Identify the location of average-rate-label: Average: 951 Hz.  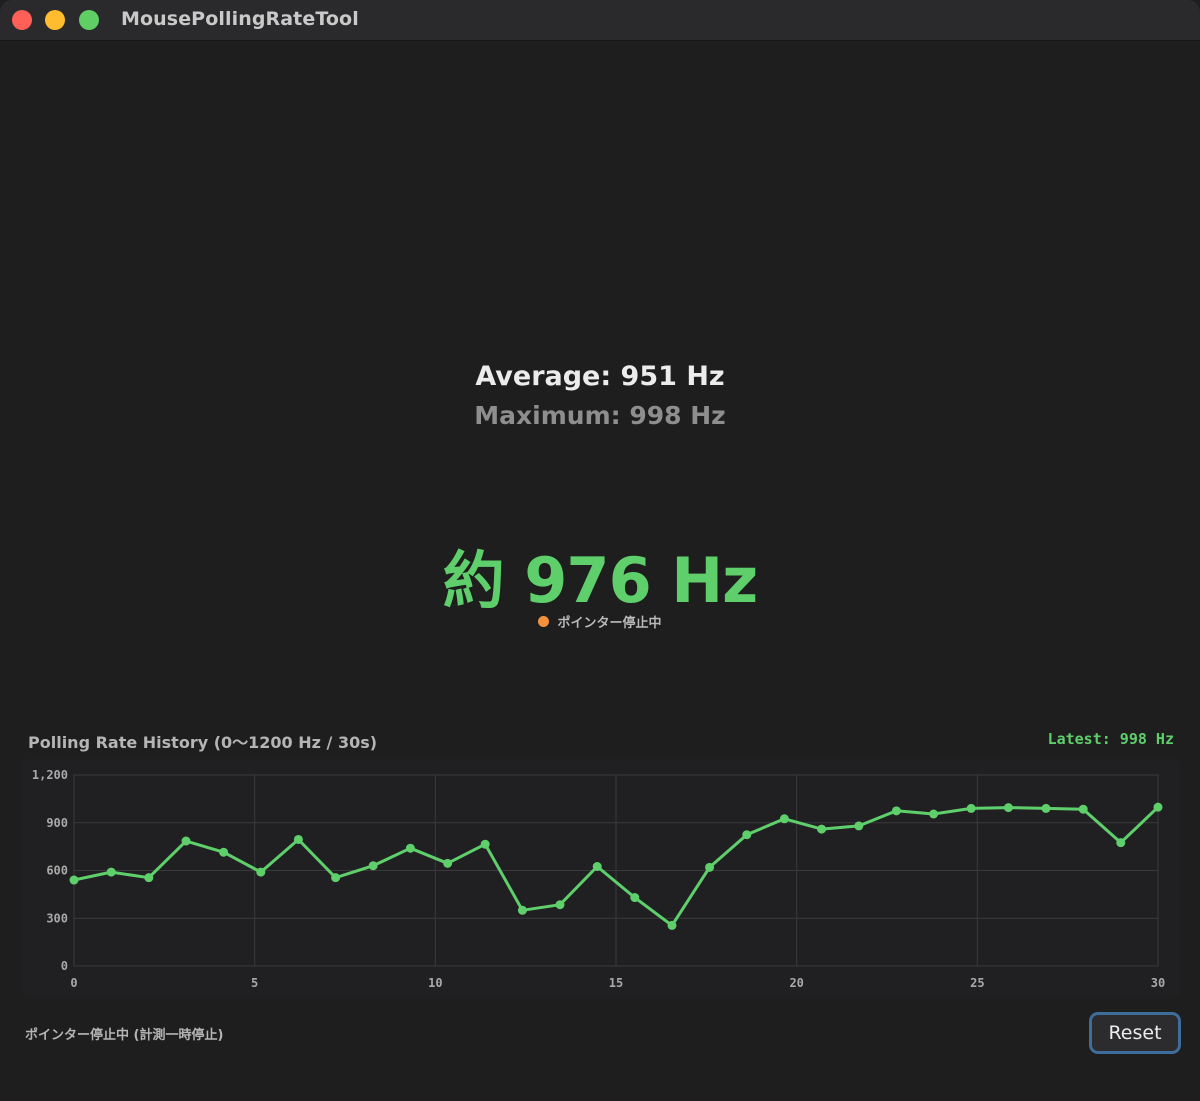
(600, 376).